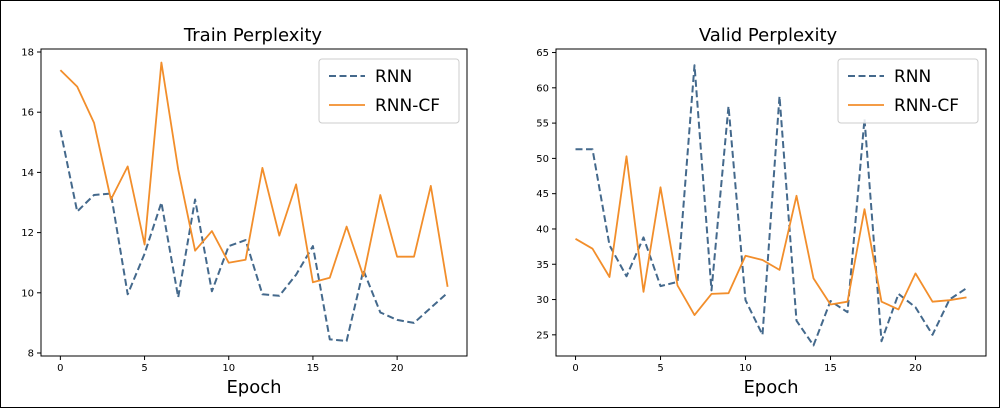  What do you see at coordinates (542, 229) in the screenshot?
I see `y-tick-label: 40` at bounding box center [542, 229].